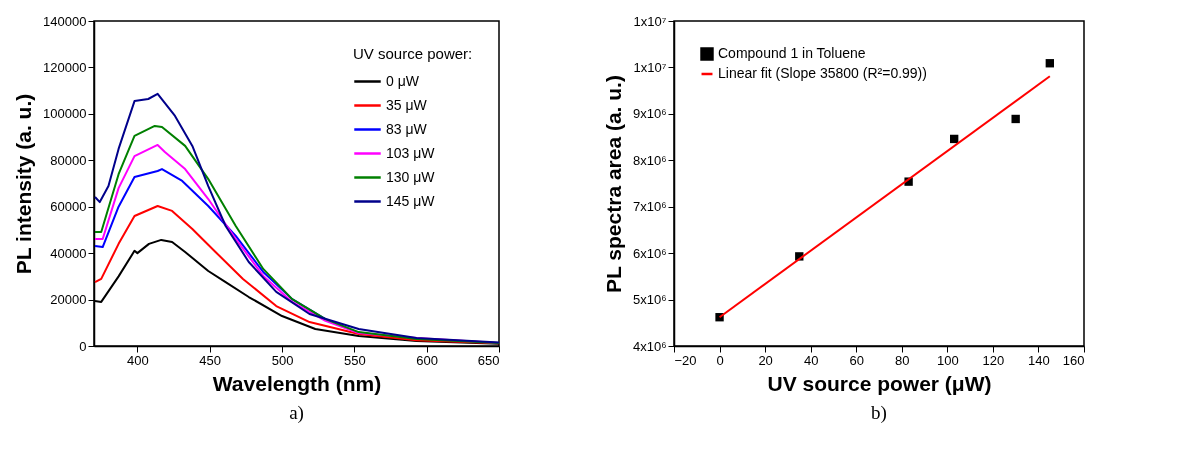  What do you see at coordinates (947, 360) in the screenshot?
I see `x-tick-label: 100` at bounding box center [947, 360].